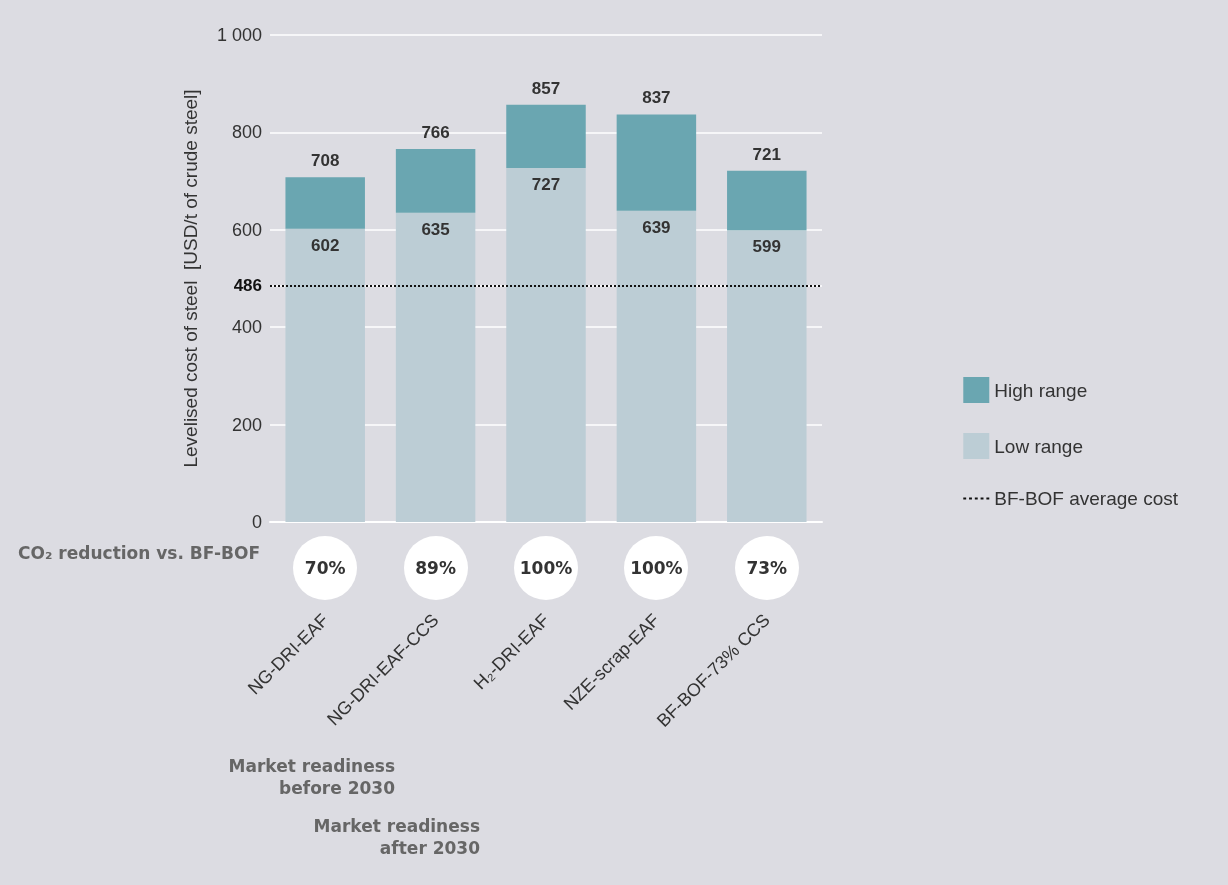  Describe the element at coordinates (246, 132) in the screenshot. I see `y-tick-label: 800` at that location.